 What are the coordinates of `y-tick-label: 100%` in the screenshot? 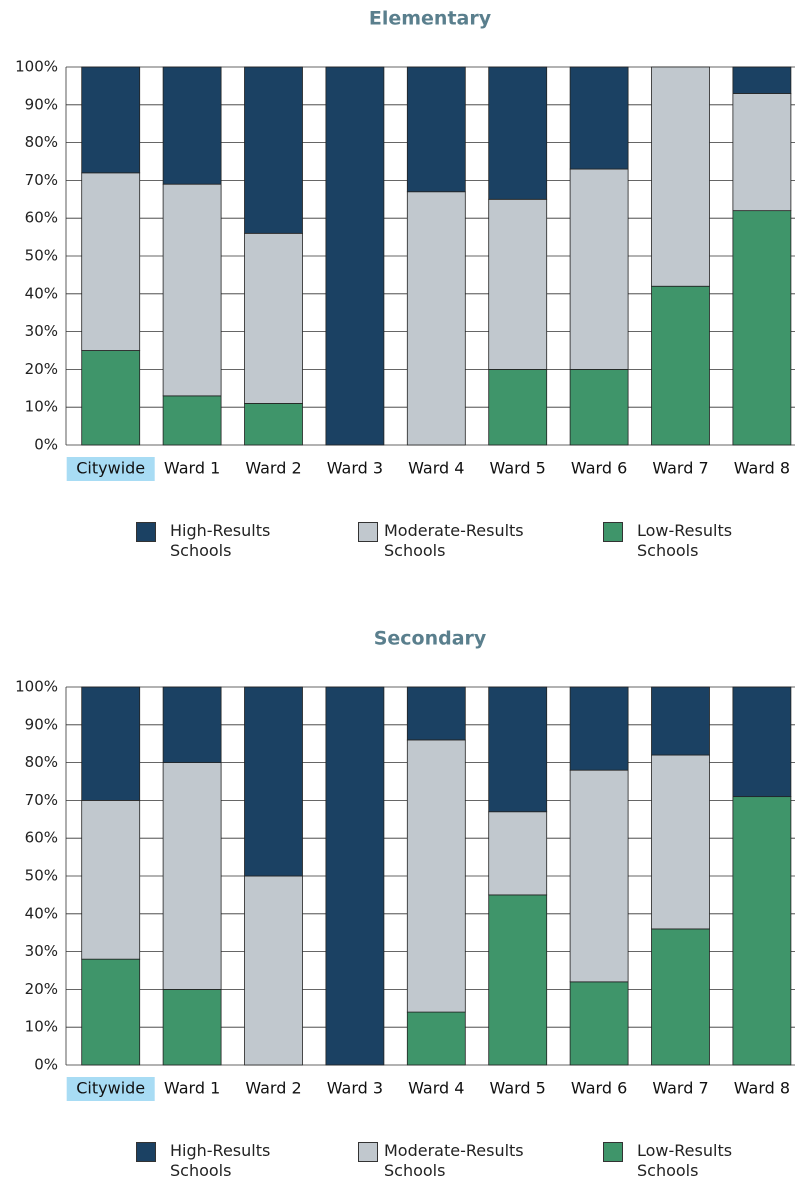 It's located at (36, 687).